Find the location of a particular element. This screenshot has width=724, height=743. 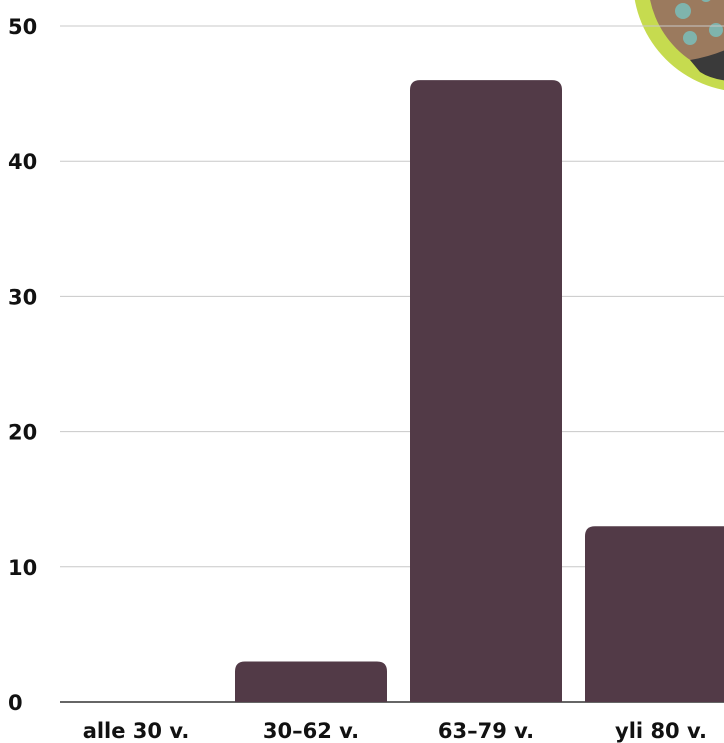

dotted-badge-icon is located at coordinates (679, 45).